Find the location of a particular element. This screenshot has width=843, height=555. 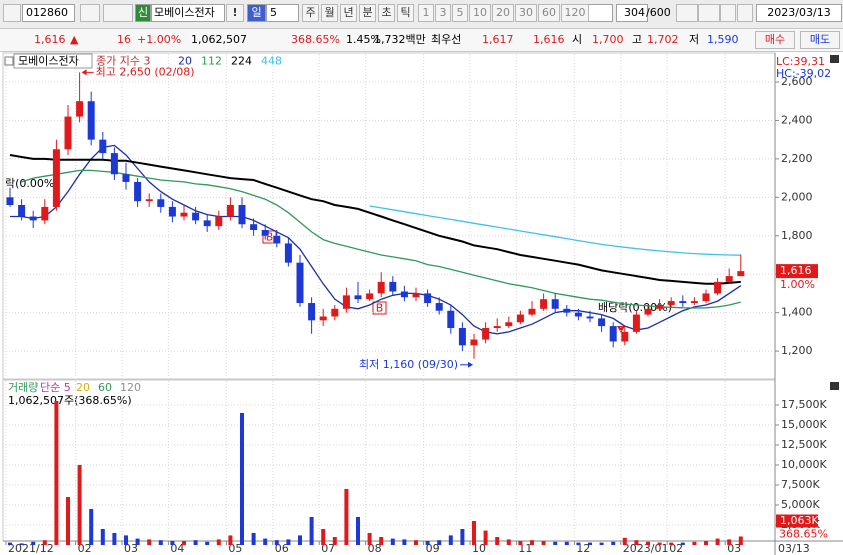

x-tick-label: 2021/12 is located at coordinates (31, 548).